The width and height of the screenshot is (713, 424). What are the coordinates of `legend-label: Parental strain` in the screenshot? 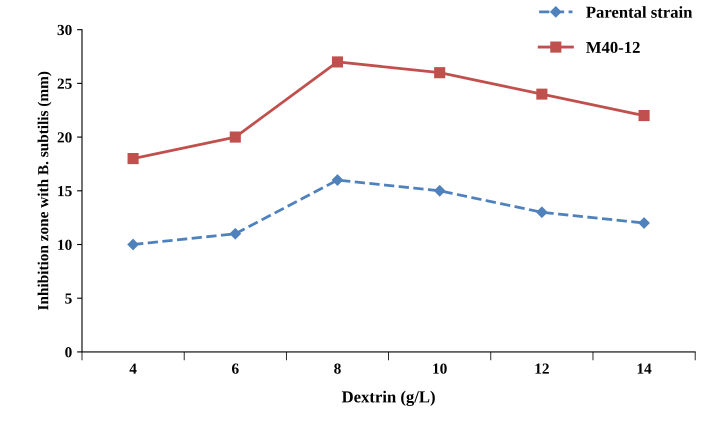 It's located at (639, 12).